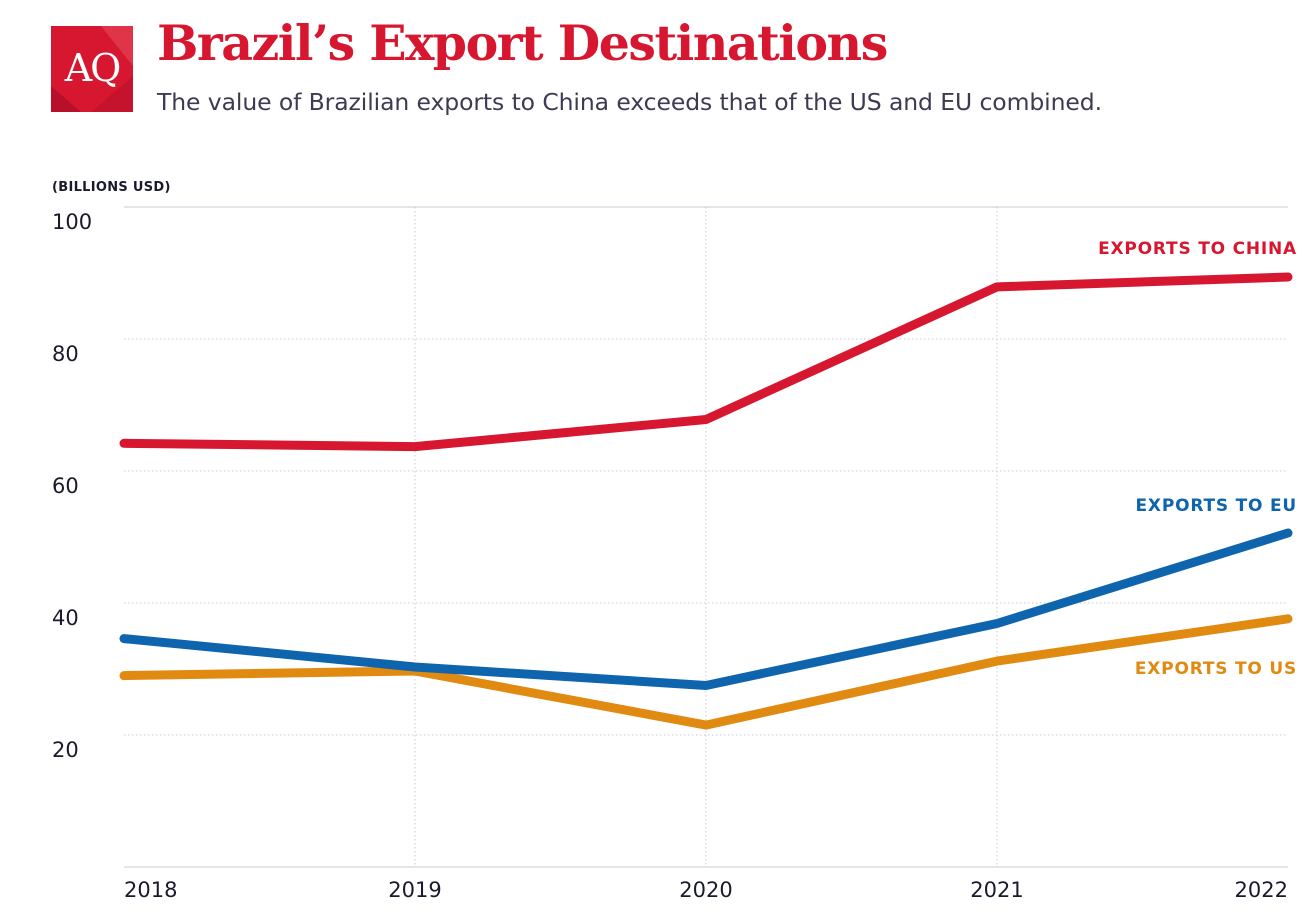 The width and height of the screenshot is (1314, 916). I want to click on logo-facet-graphic, so click(92, 69).